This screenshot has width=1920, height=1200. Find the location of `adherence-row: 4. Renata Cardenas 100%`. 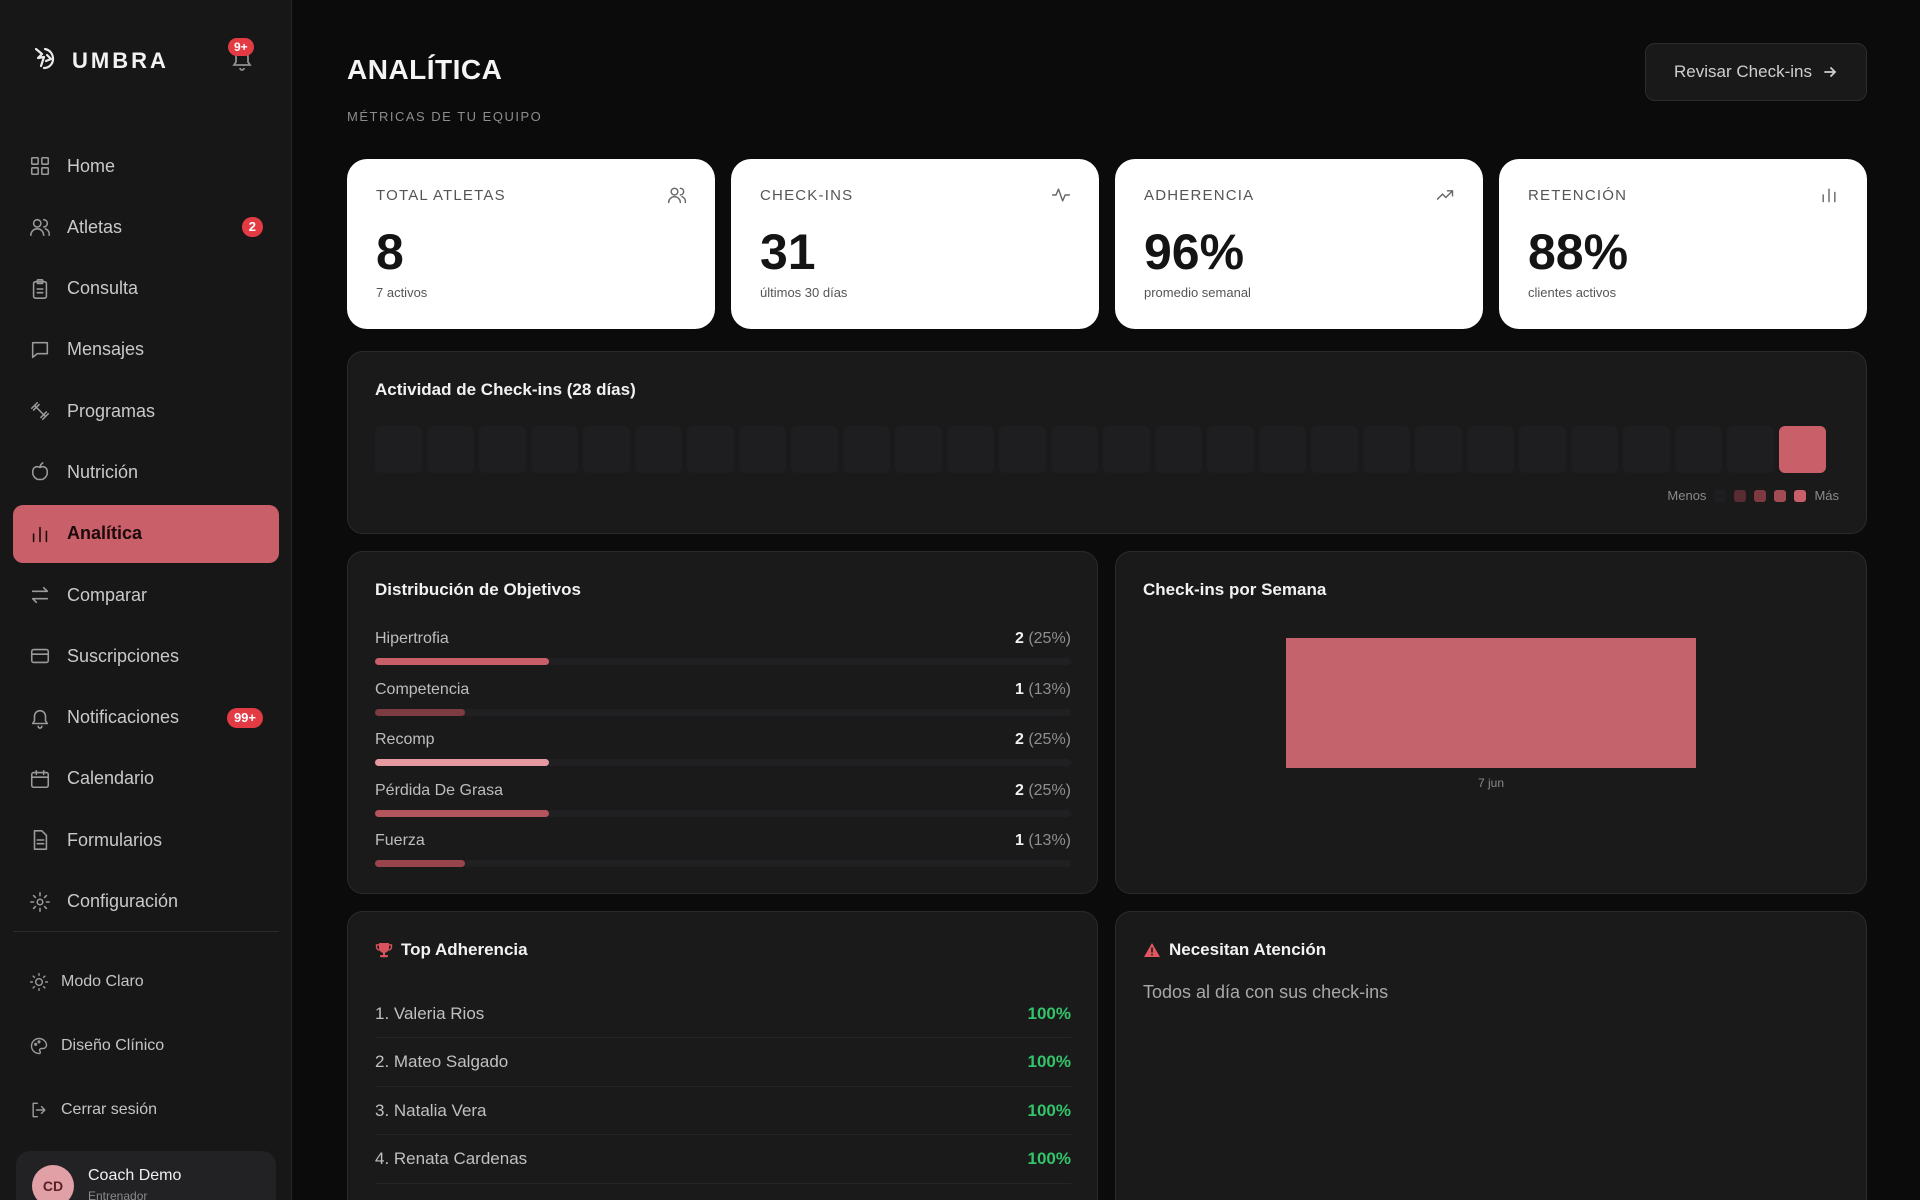

adherence-row: 4. Renata Cardenas 100% is located at coordinates (723, 1160).